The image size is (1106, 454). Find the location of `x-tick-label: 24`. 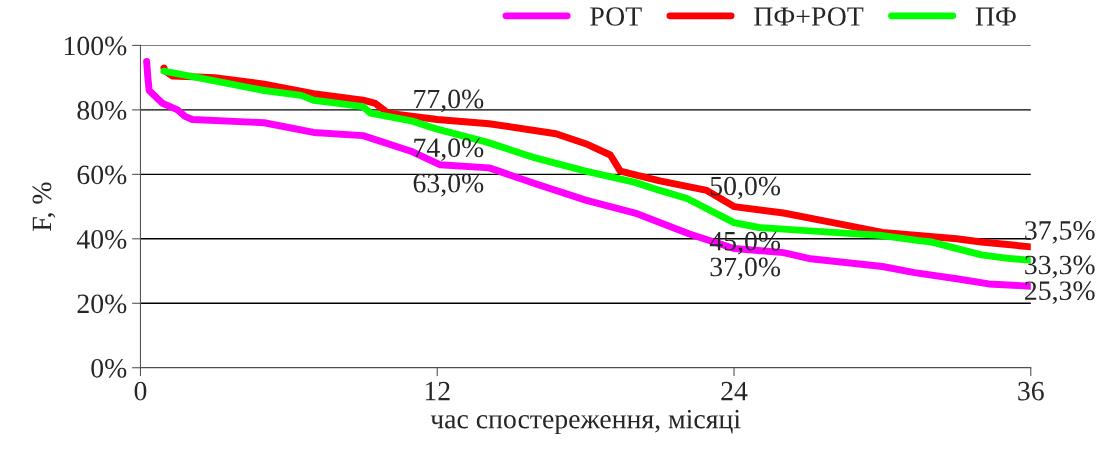

x-tick-label: 24 is located at coordinates (734, 391).